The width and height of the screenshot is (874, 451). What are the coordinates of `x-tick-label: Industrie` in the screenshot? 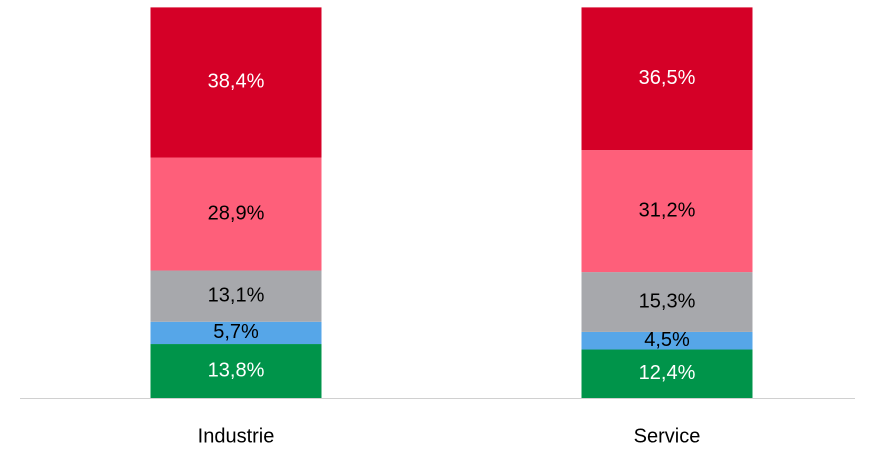 It's located at (236, 436).